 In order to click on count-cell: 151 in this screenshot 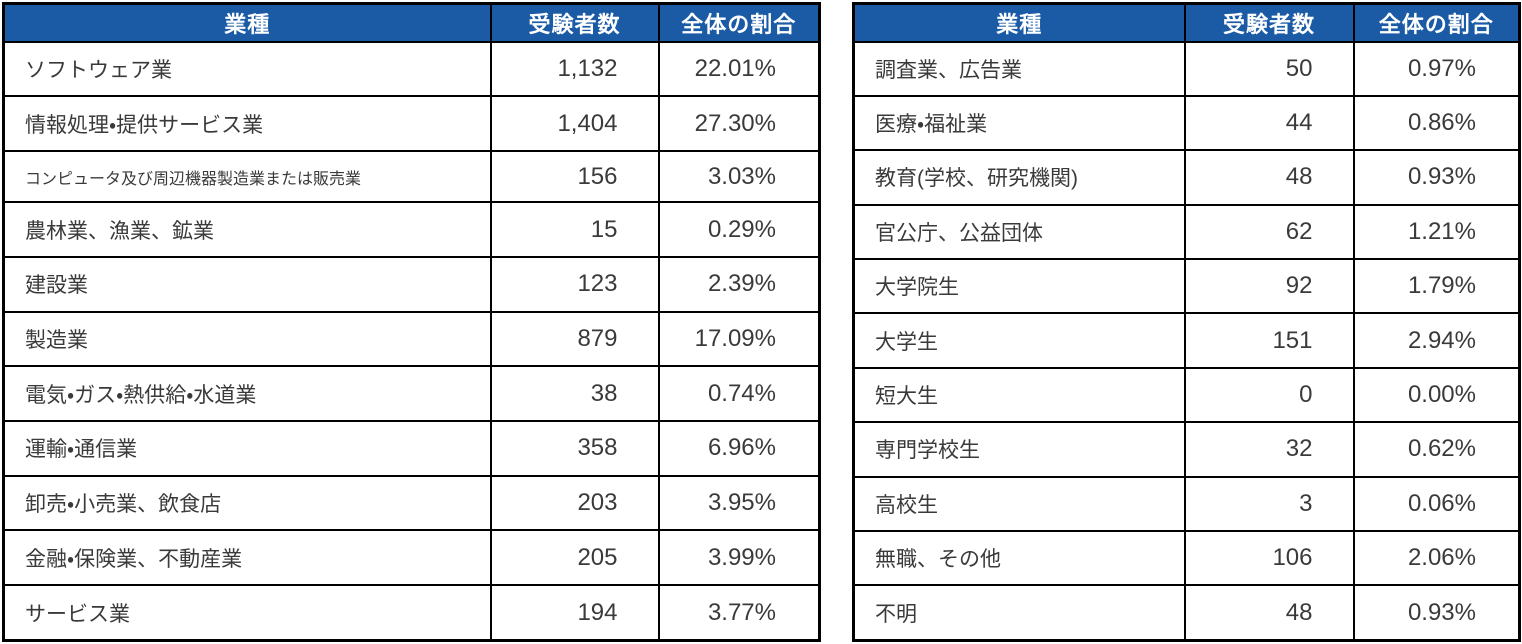, I will do `click(1269, 340)`.